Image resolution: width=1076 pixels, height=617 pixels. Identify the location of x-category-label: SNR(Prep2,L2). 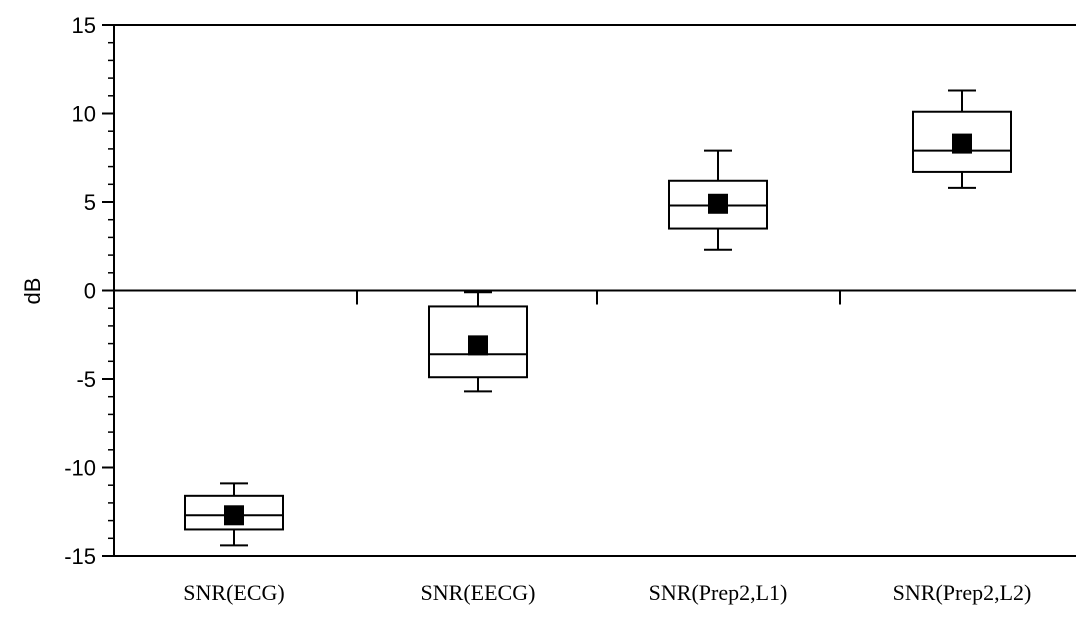
(962, 592).